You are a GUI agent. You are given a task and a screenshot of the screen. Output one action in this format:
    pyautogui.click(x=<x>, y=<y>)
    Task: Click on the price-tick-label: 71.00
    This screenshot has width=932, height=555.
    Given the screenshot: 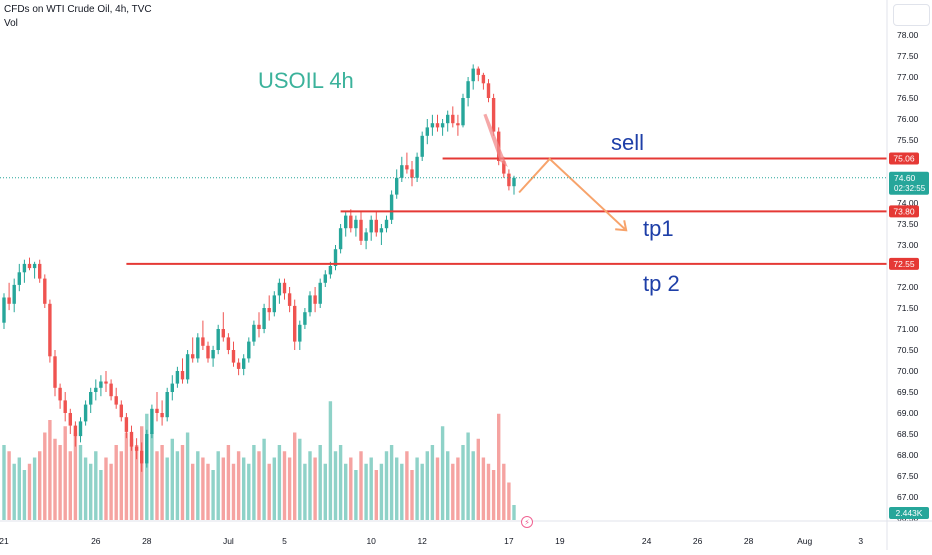 What is the action you would take?
    pyautogui.click(x=908, y=329)
    